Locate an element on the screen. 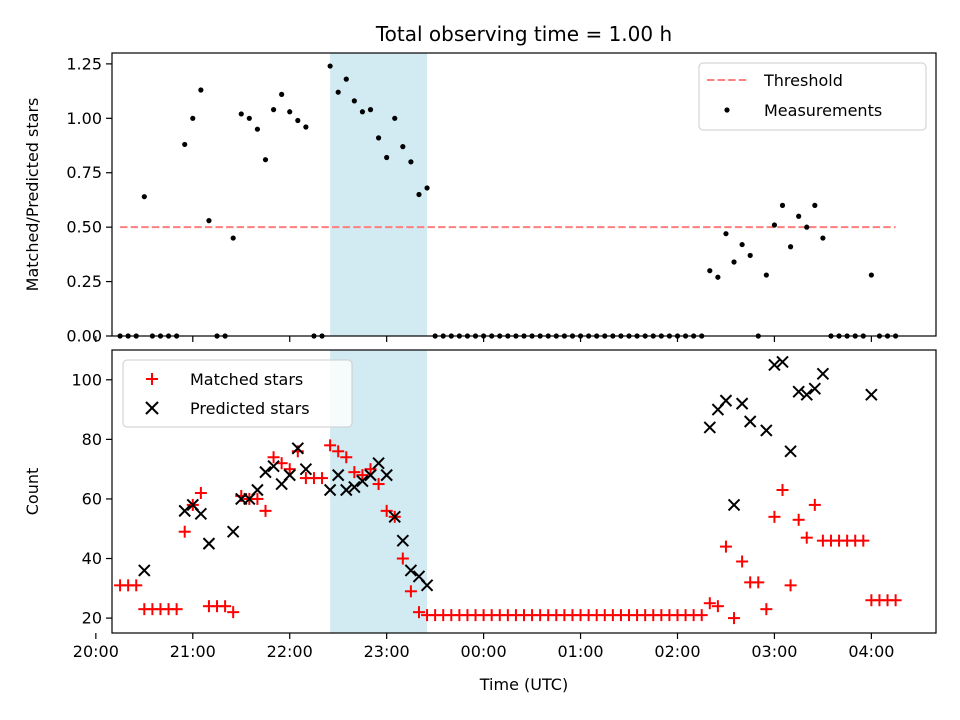 The width and height of the screenshot is (960, 720). legend-measurements-swatch is located at coordinates (727, 110).